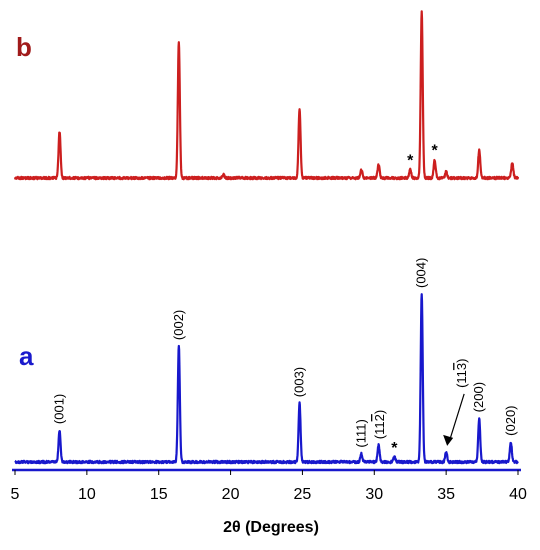 Image resolution: width=540 pixels, height=550 pixels. I want to click on peak-label: (002), so click(178, 325).